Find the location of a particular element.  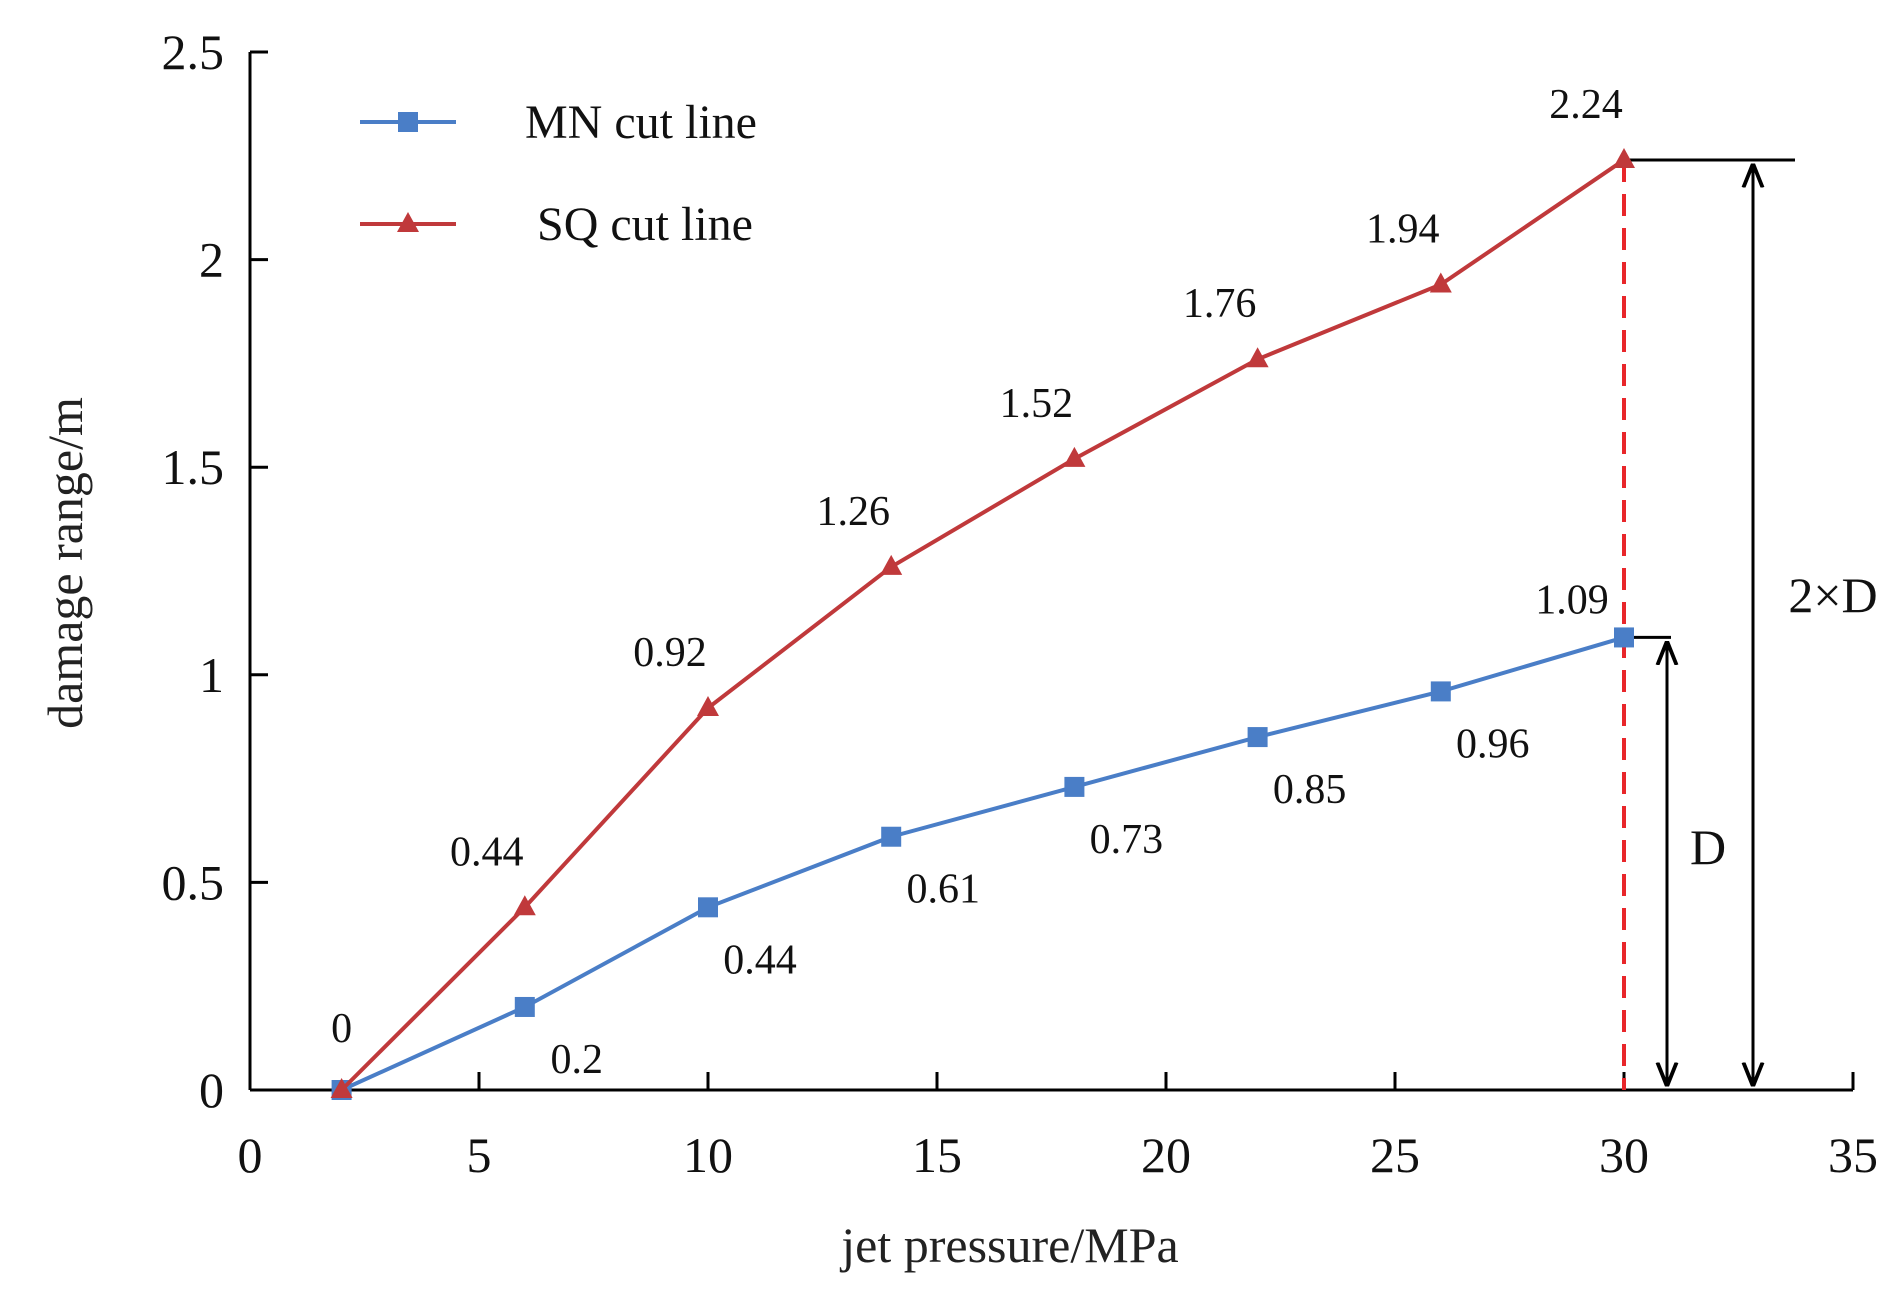

legend-item-sq: SQ cut line is located at coordinates (556, 224).